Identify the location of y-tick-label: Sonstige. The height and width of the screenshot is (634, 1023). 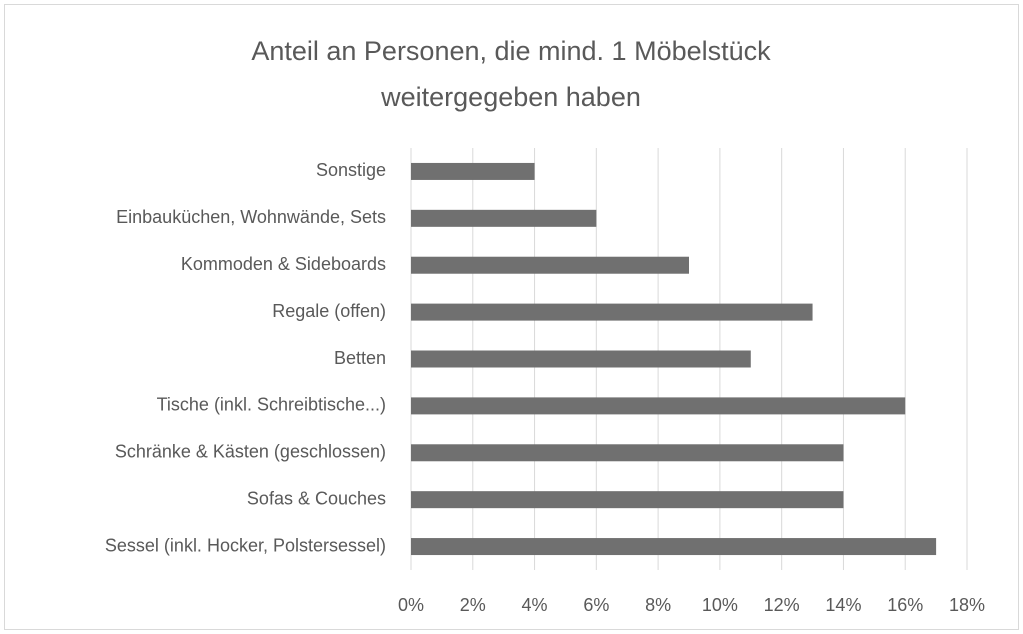
(351, 170).